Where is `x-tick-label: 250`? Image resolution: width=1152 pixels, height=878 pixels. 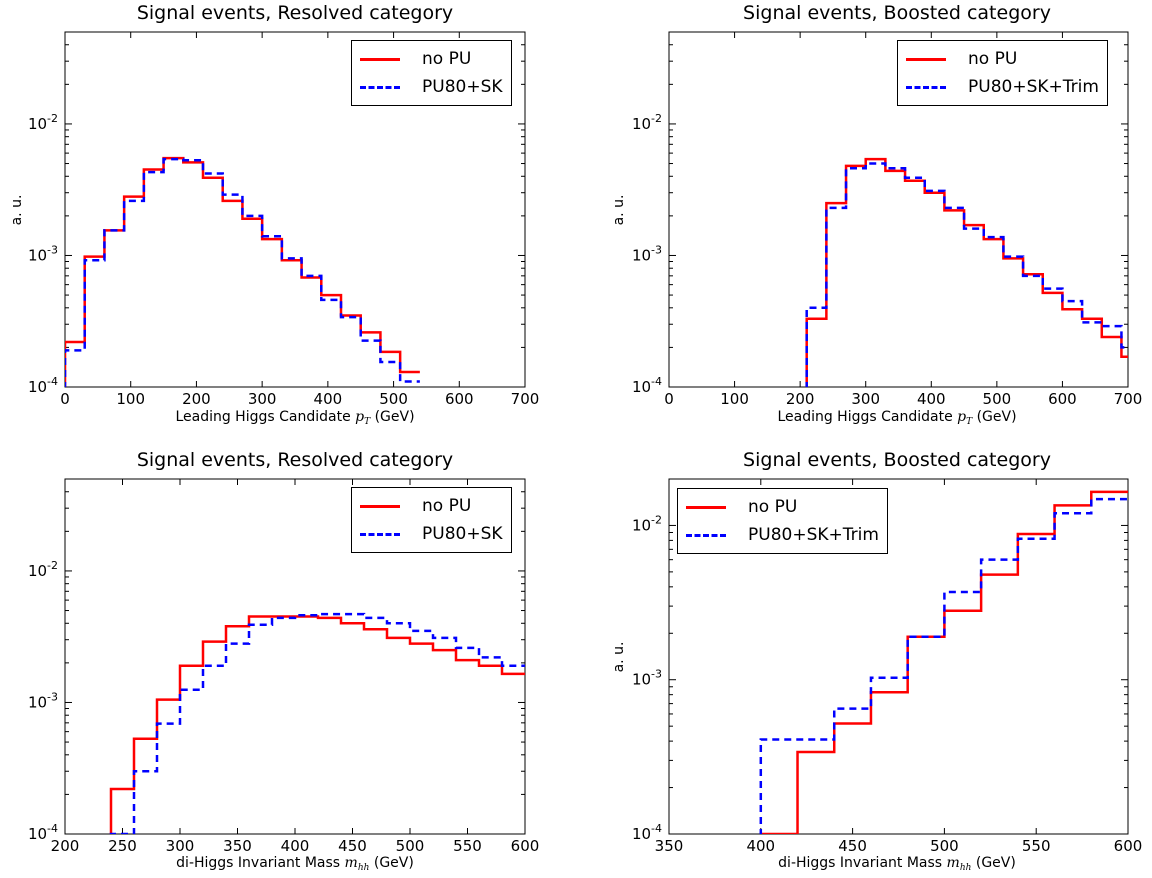
x-tick-label: 250 is located at coordinates (122, 846).